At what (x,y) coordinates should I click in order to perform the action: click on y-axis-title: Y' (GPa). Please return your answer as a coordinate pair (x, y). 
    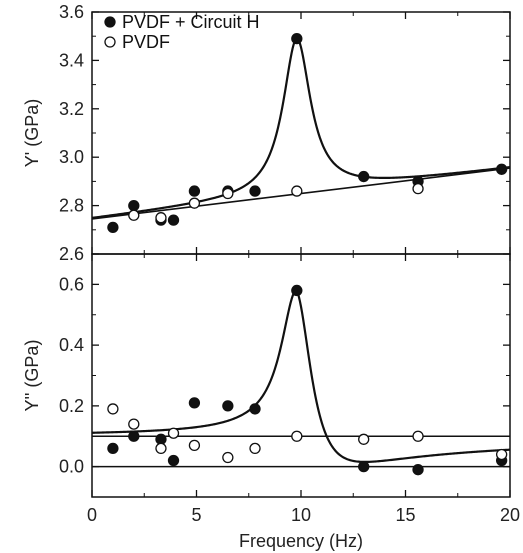
    Looking at the image, I should click on (32, 133).